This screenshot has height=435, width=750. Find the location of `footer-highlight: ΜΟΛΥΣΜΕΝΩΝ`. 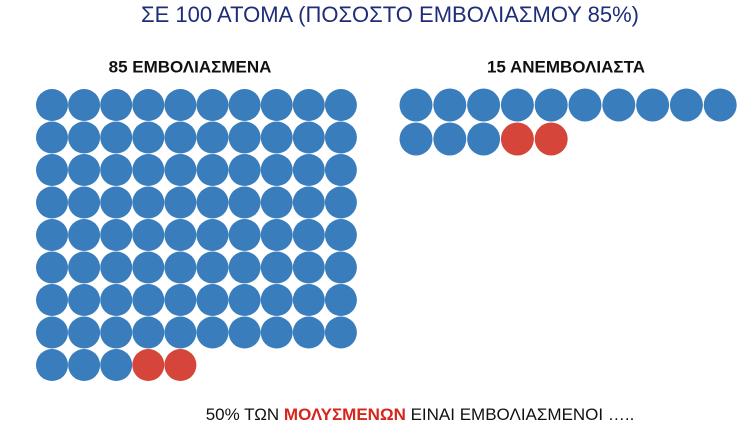

footer-highlight: ΜΟΛΥΣΜΕΝΩΝ is located at coordinates (345, 414).